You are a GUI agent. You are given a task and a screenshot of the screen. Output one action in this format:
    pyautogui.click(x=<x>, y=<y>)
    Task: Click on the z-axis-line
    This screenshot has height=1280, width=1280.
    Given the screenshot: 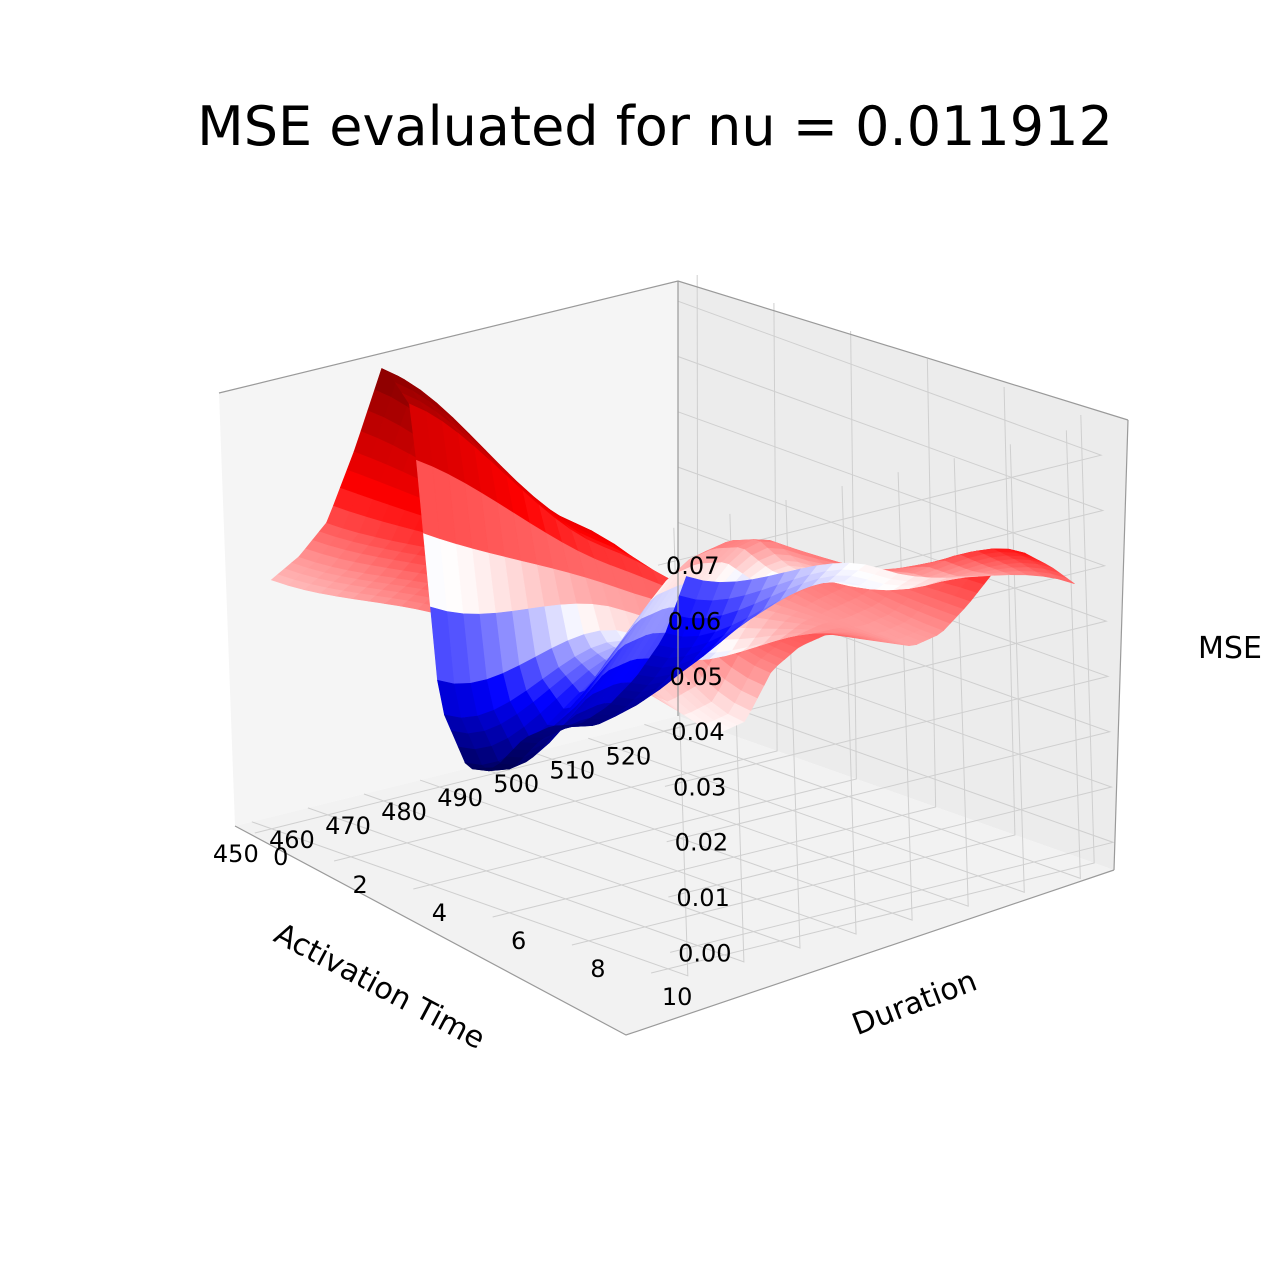 What is the action you would take?
    pyautogui.click(x=1121, y=645)
    